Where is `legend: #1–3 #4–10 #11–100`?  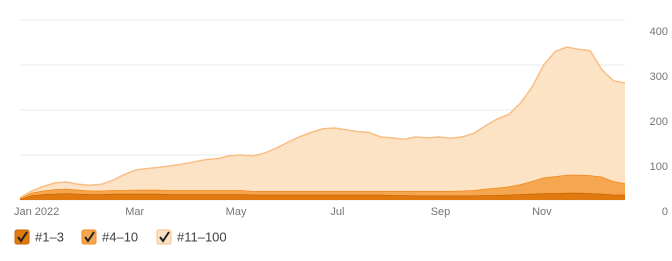
legend: #1–3 #4–10 #11–100 is located at coordinates (120, 237).